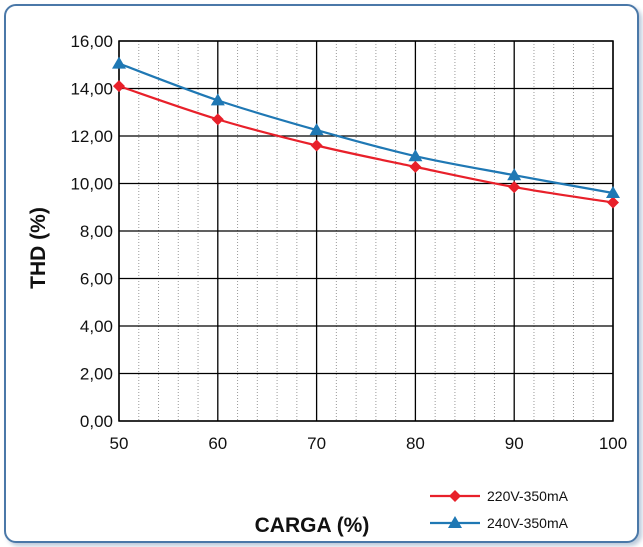 The image size is (643, 547). What do you see at coordinates (96, 279) in the screenshot?
I see `y-tick-label: 6,00` at bounding box center [96, 279].